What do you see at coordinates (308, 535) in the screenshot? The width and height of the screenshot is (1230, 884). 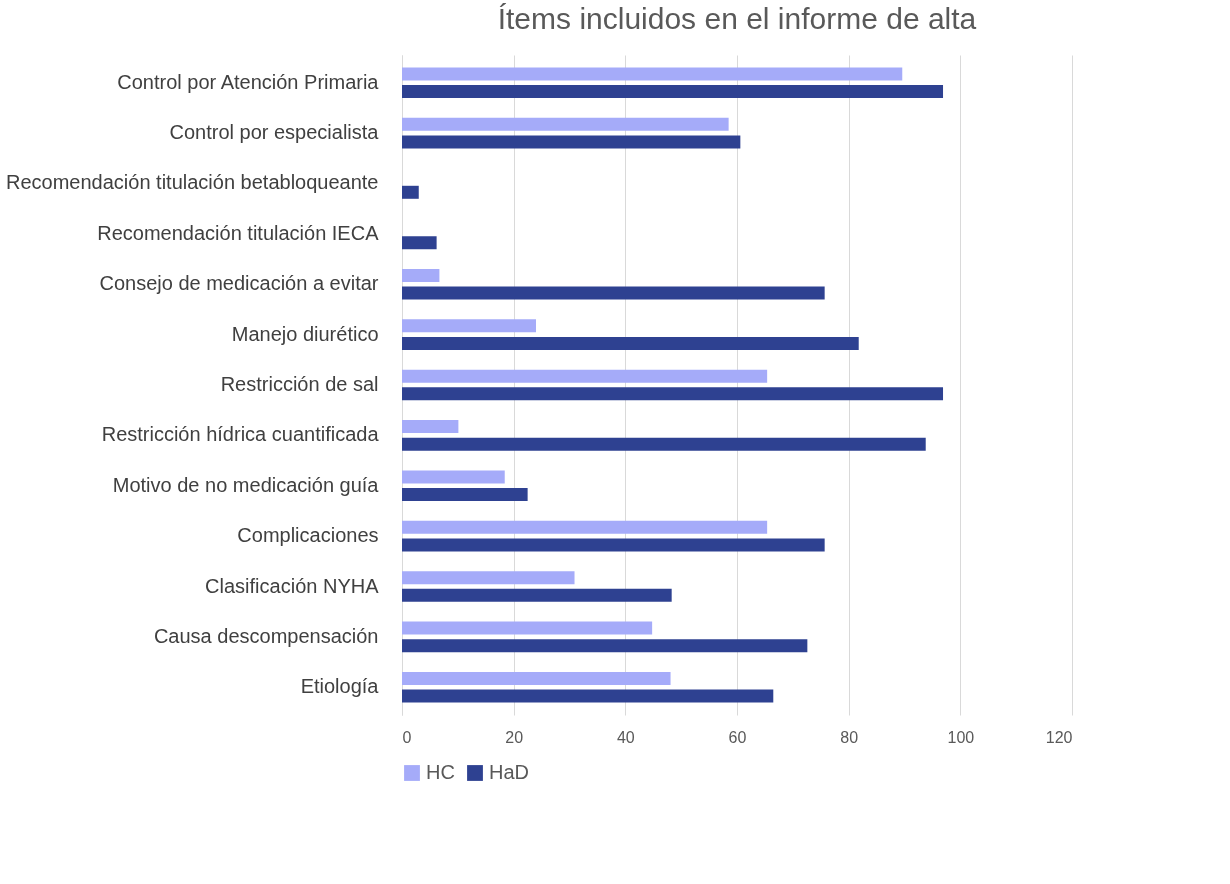 I see `y-tick-label: Complicaciones` at bounding box center [308, 535].